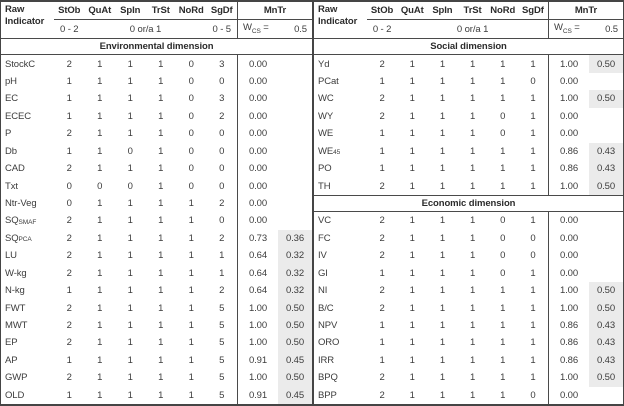 This screenshot has width=624, height=406. What do you see at coordinates (324, 64) in the screenshot?
I see `indicator-label: Yd` at bounding box center [324, 64].